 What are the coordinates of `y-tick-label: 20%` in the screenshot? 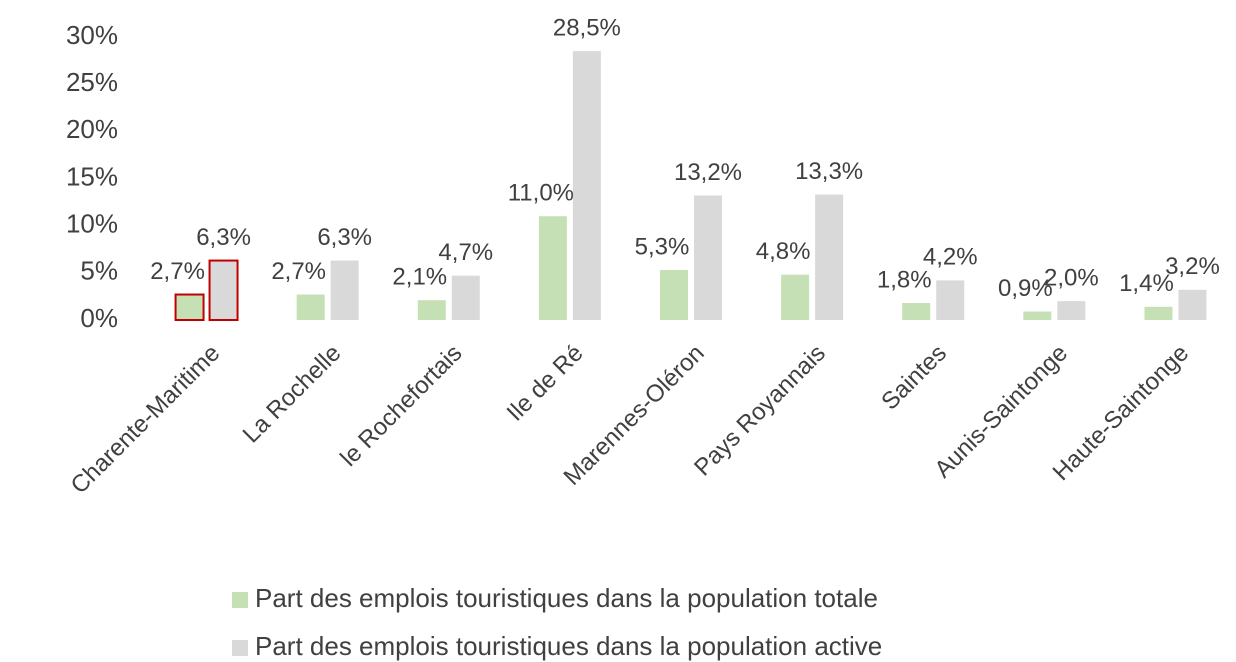 It's located at (92, 129).